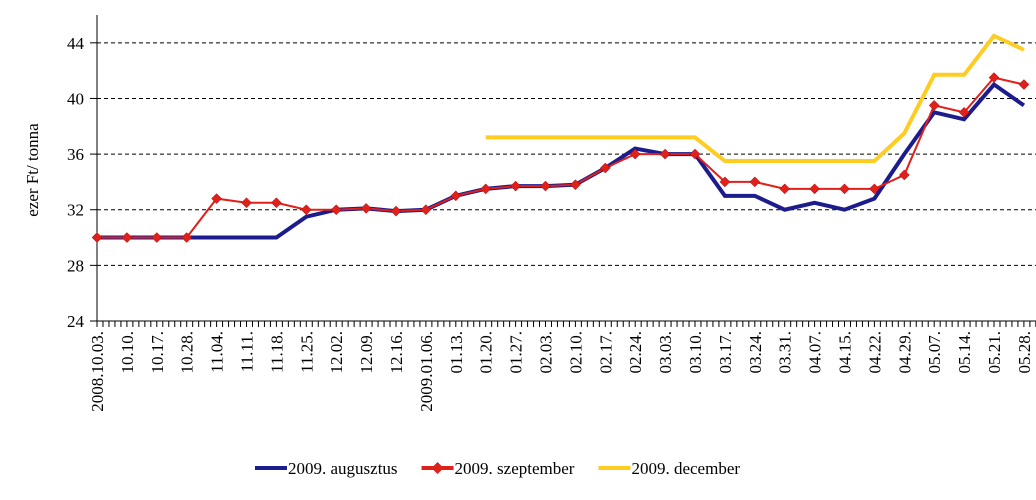  What do you see at coordinates (695, 352) in the screenshot?
I see `x-tick-label: 03.10.` at bounding box center [695, 352].